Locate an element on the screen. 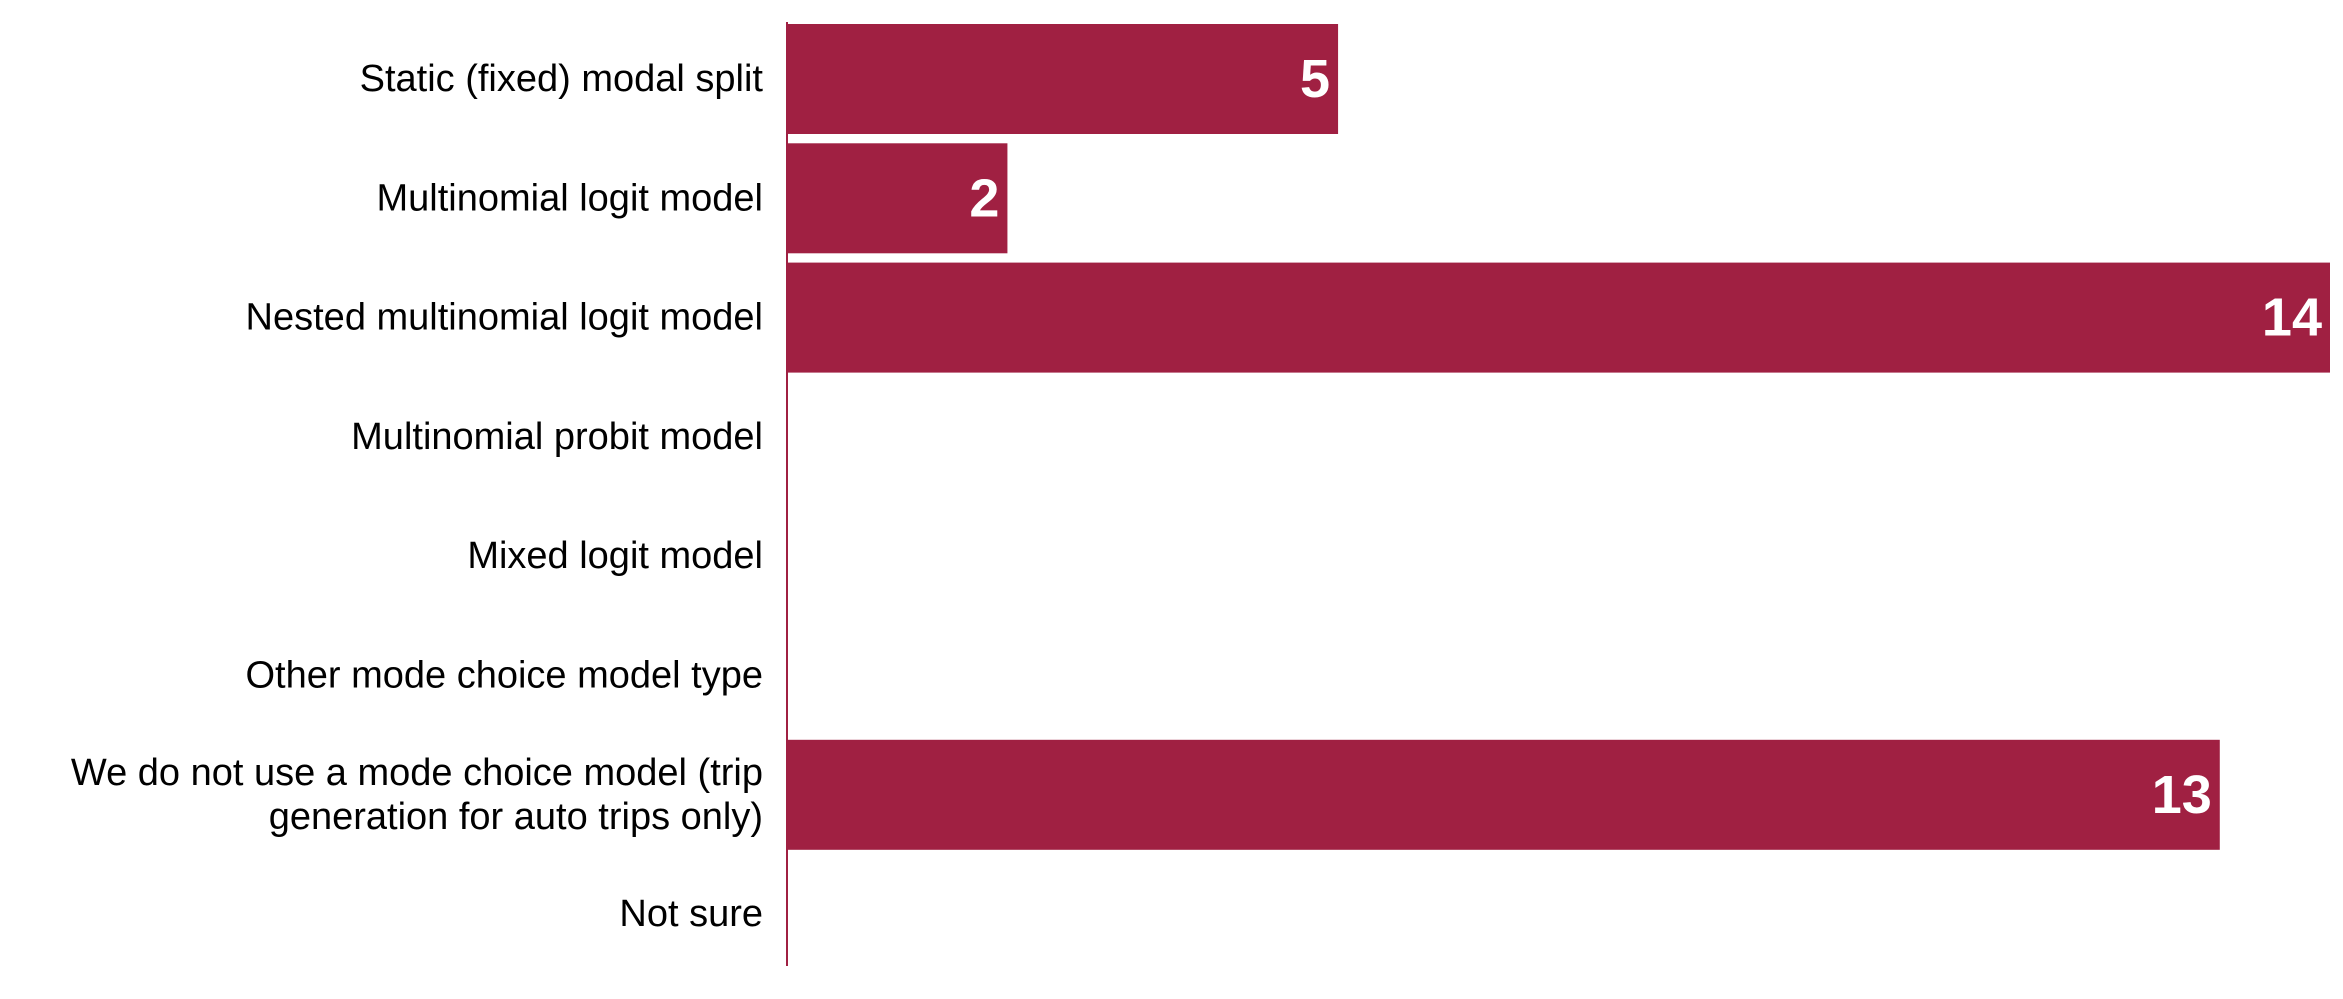 The width and height of the screenshot is (2343, 999). category-label: Mixed logit model is located at coordinates (615, 556).